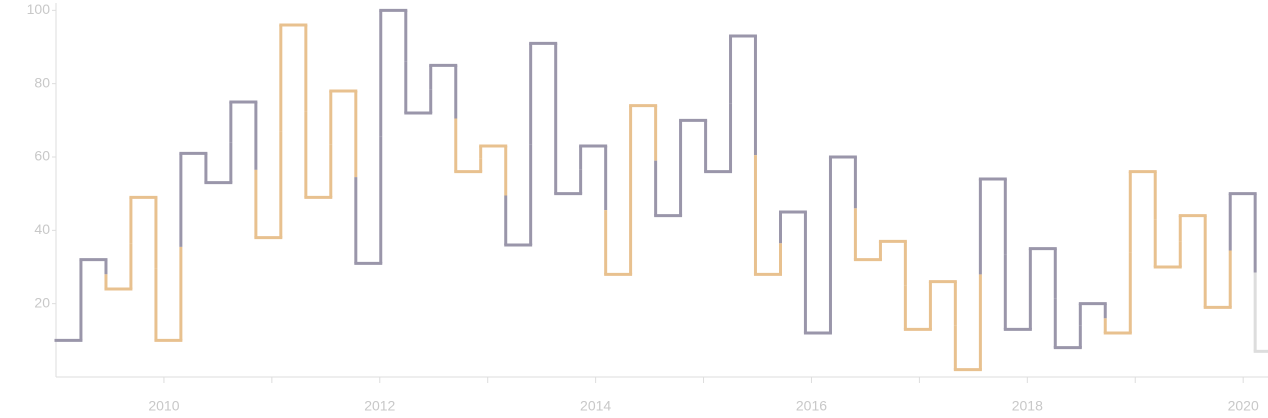 The height and width of the screenshot is (418, 1268). I want to click on y-tick-label: 100, so click(39, 9).